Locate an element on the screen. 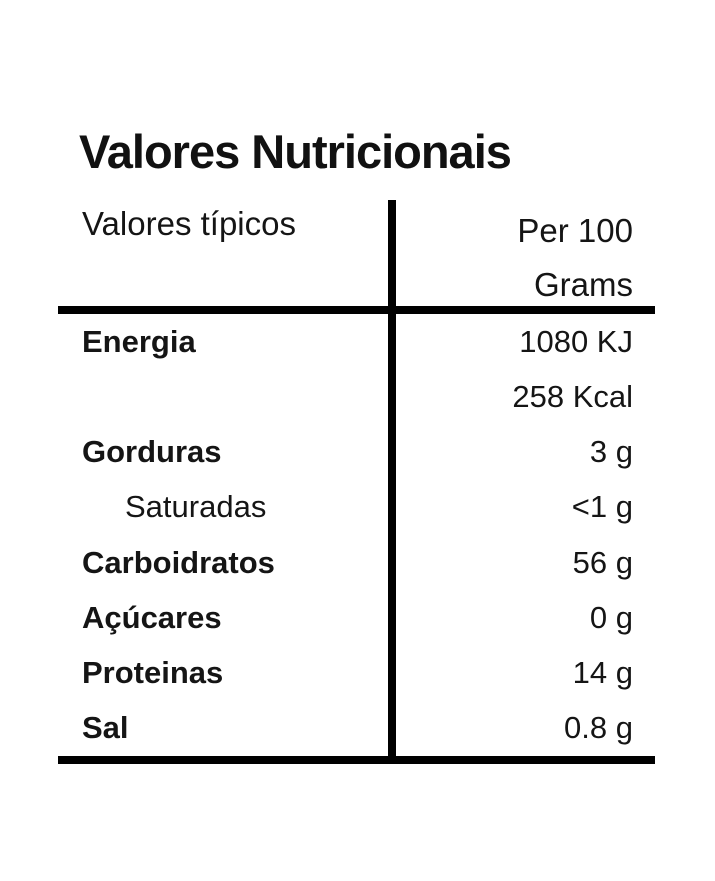  nutrient-name: Proteinas is located at coordinates (153, 673).